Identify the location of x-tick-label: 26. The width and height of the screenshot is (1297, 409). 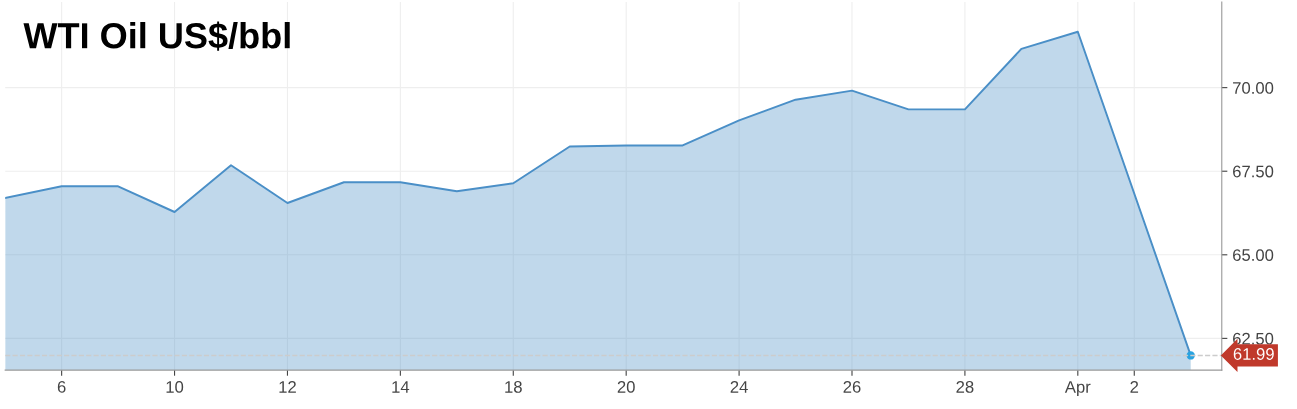
(852, 387).